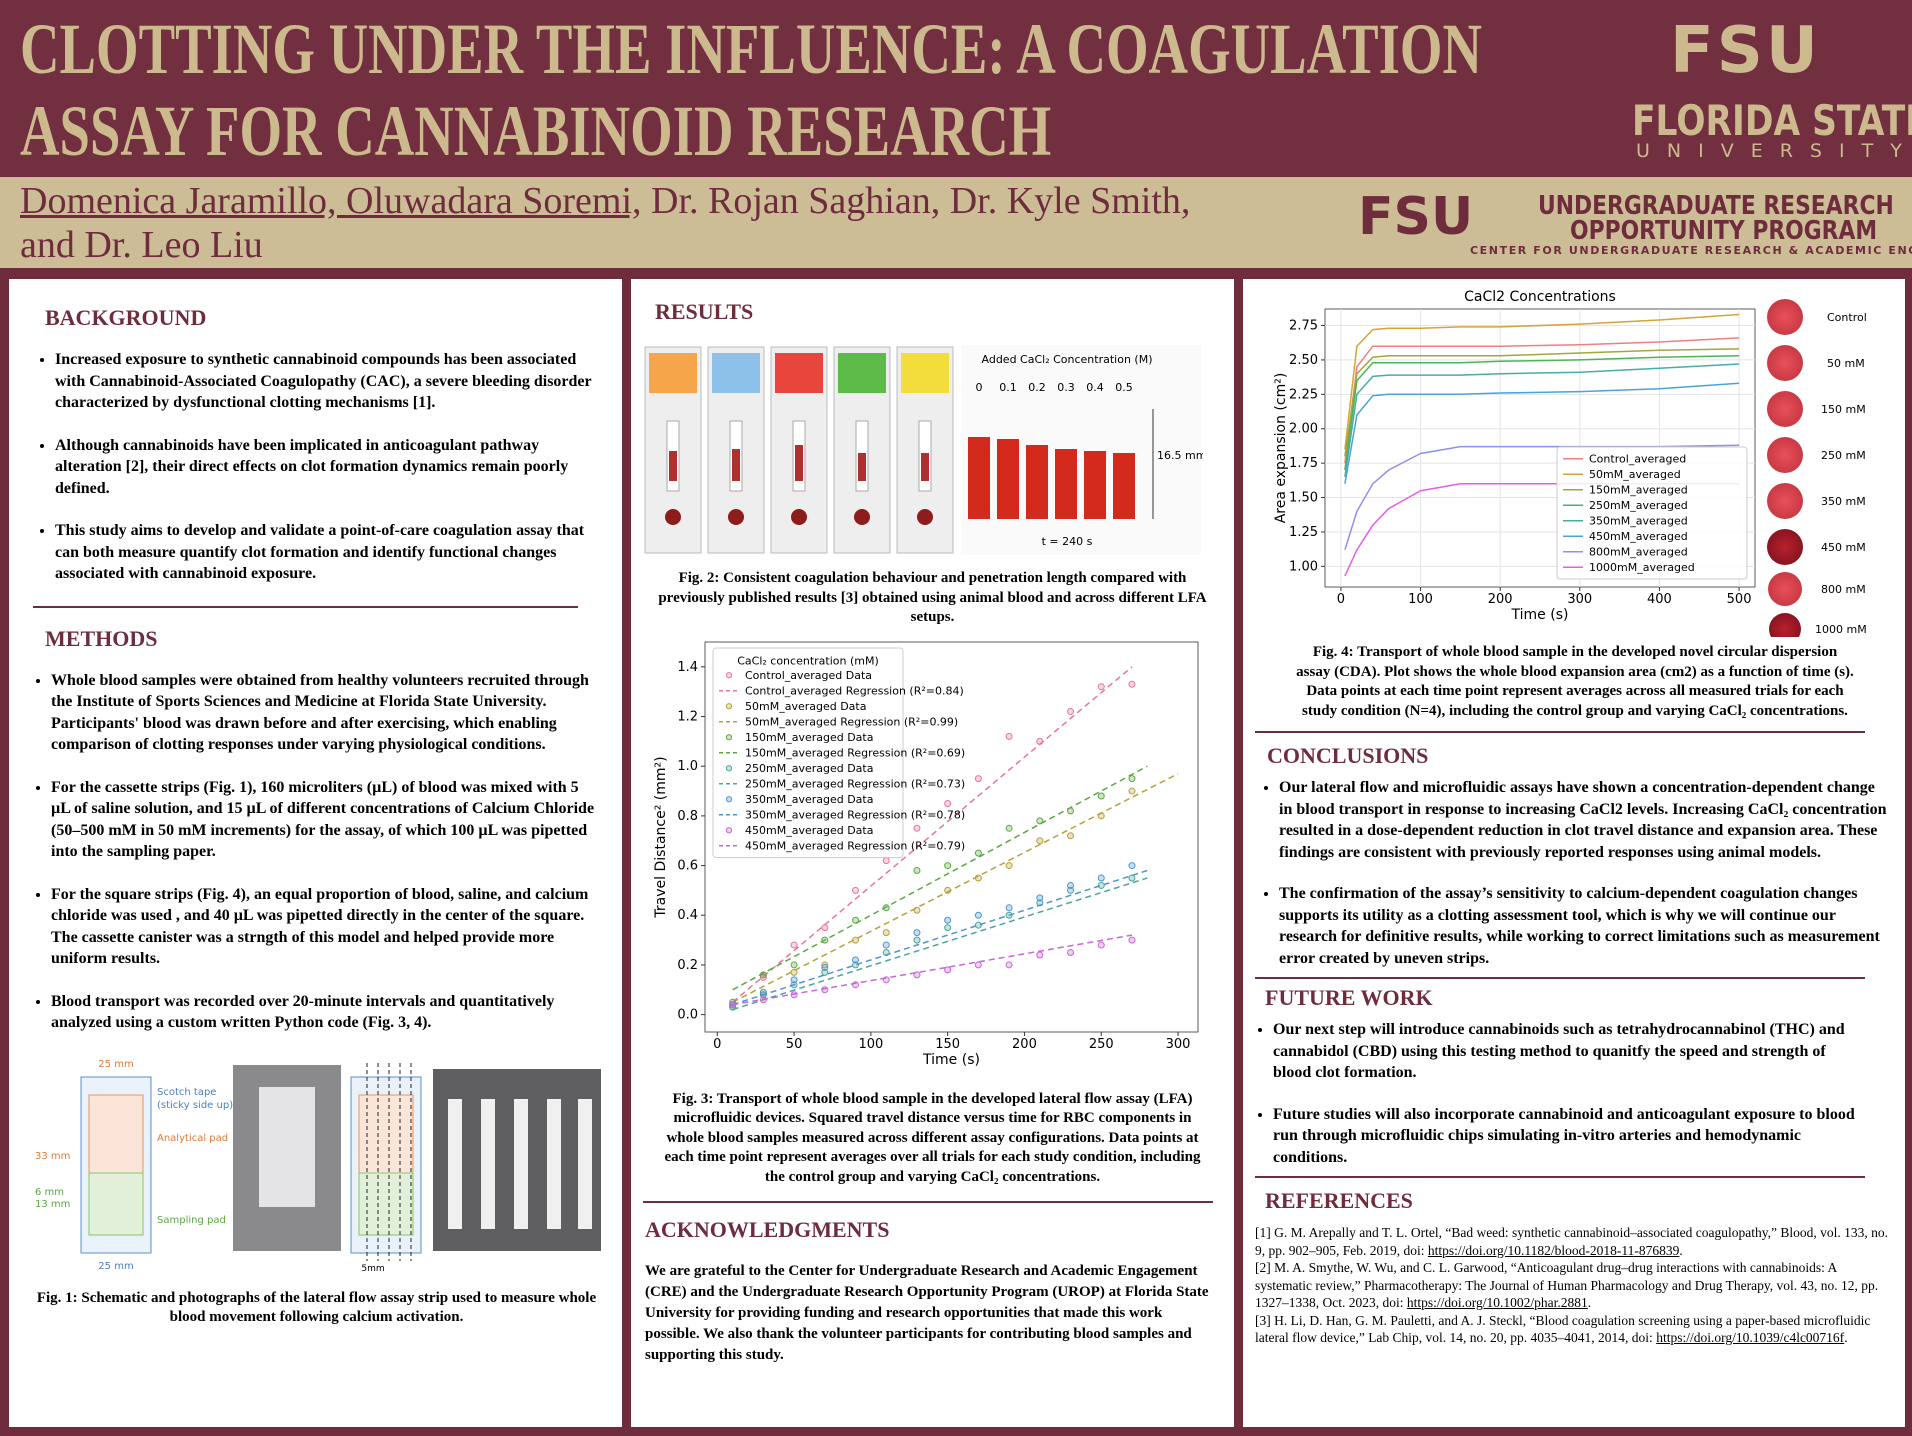 This screenshot has width=1912, height=1436. What do you see at coordinates (1067, 541) in the screenshot?
I see `label: t = 240 s` at bounding box center [1067, 541].